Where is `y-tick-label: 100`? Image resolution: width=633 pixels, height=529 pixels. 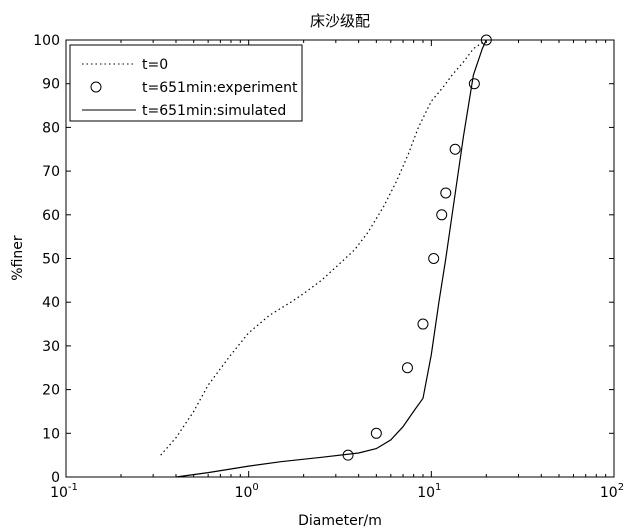 y-tick-label: 100 is located at coordinates (46, 41).